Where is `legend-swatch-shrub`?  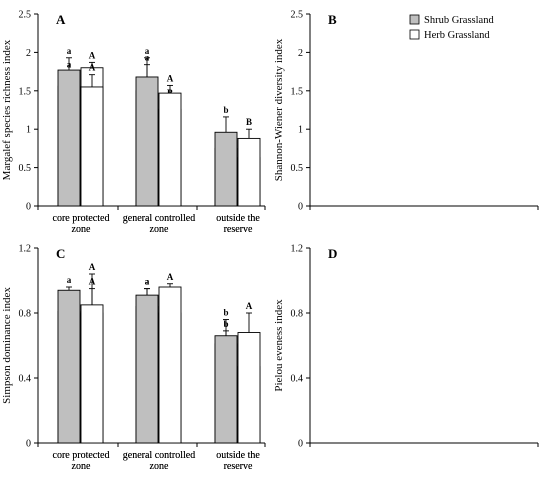 legend-swatch-shrub is located at coordinates (414, 19).